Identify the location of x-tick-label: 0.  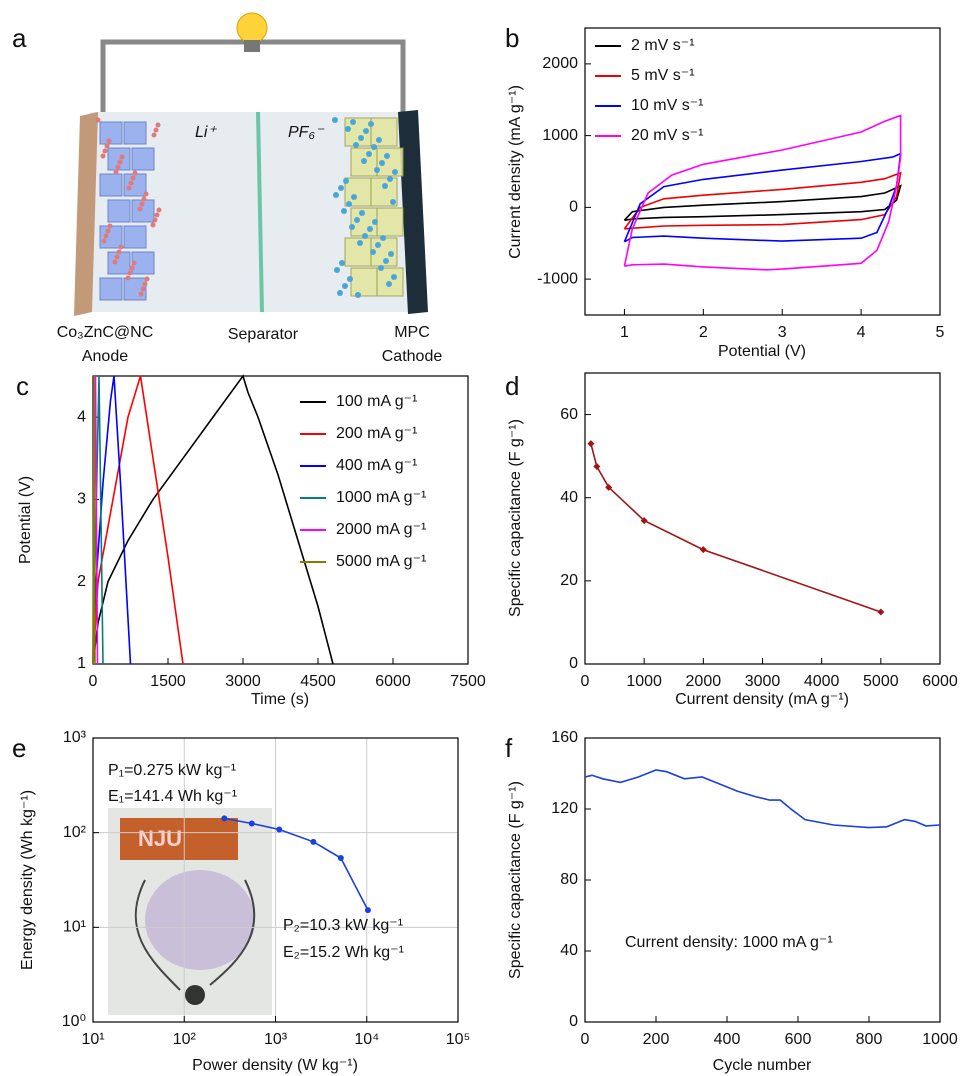
(585, 681).